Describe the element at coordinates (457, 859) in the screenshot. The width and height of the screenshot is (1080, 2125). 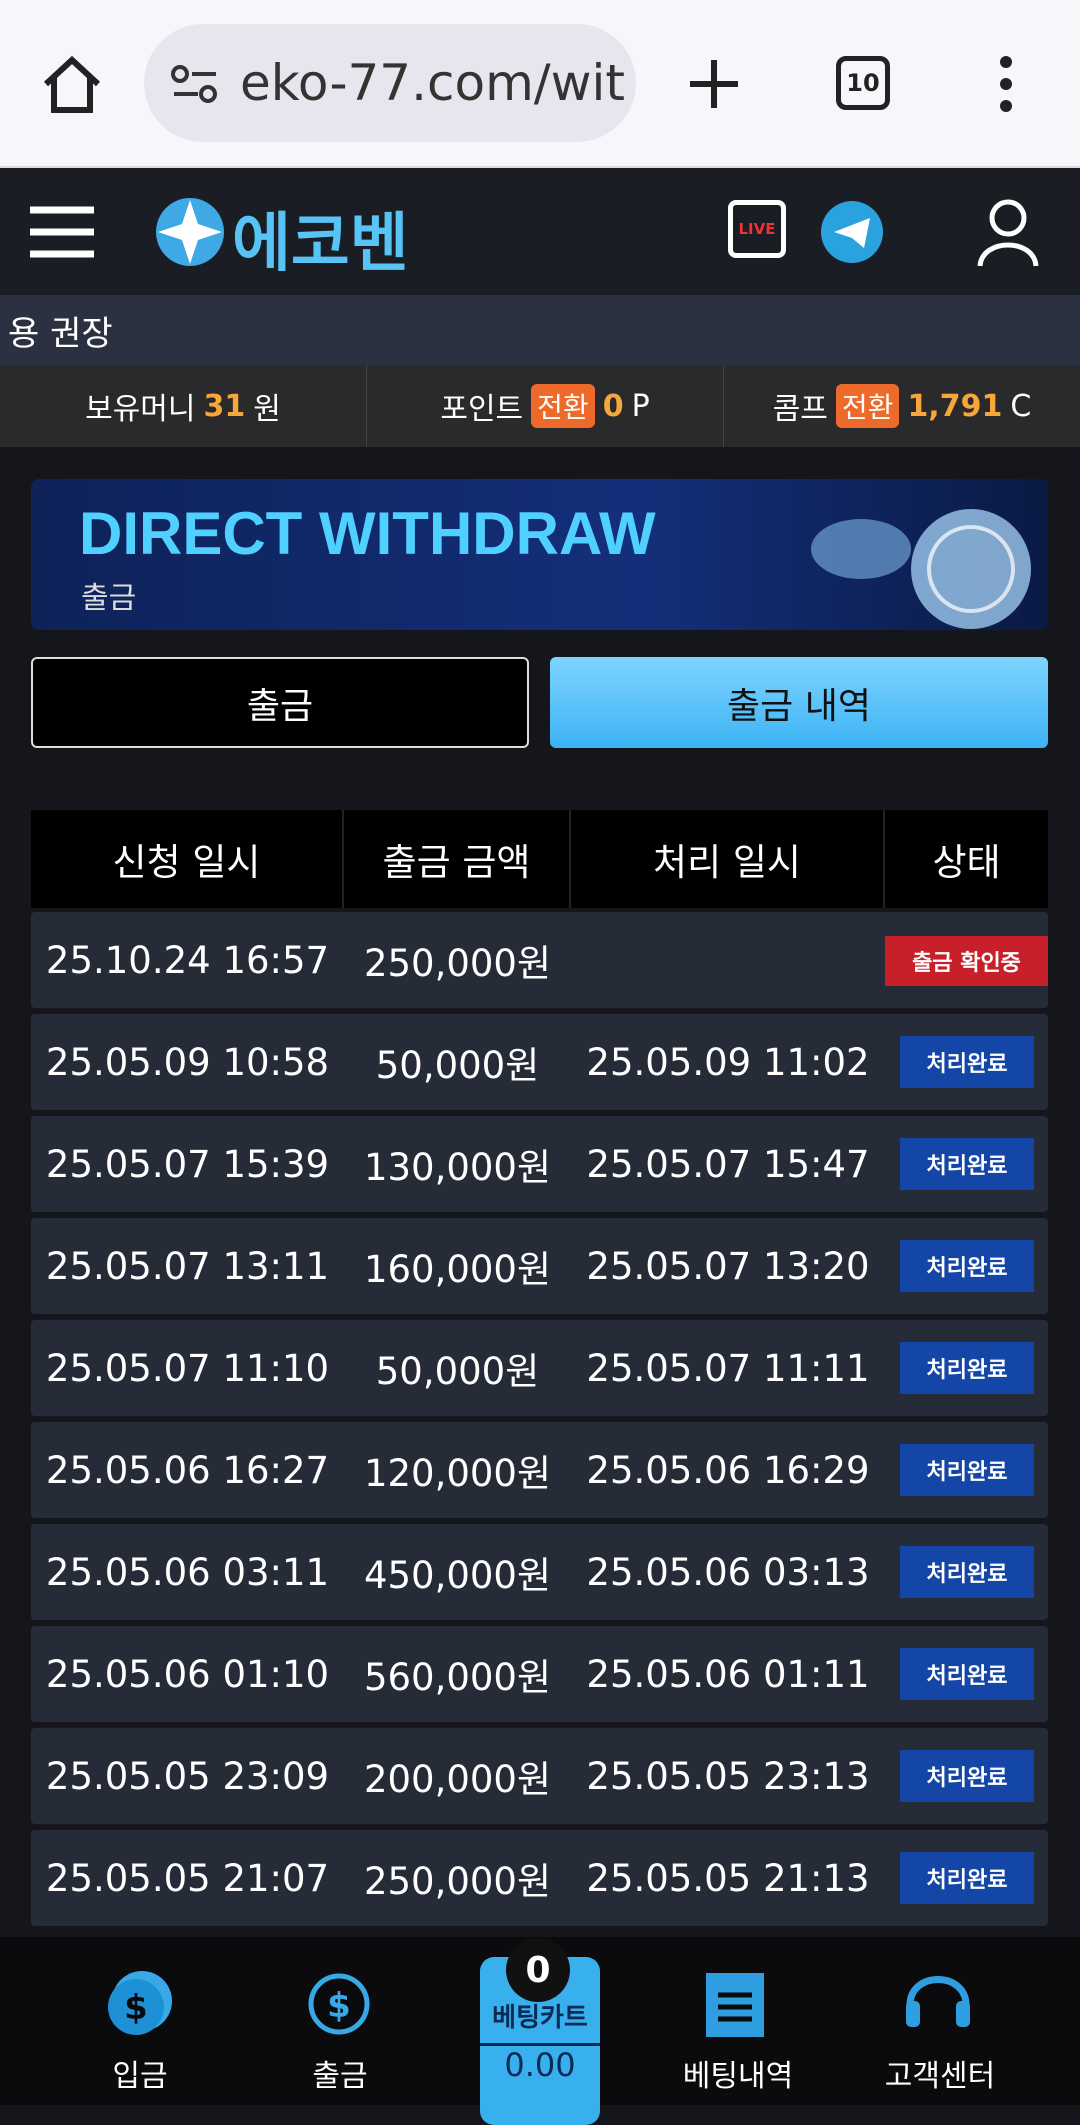
I see `header-cell: 출금 금액` at that location.